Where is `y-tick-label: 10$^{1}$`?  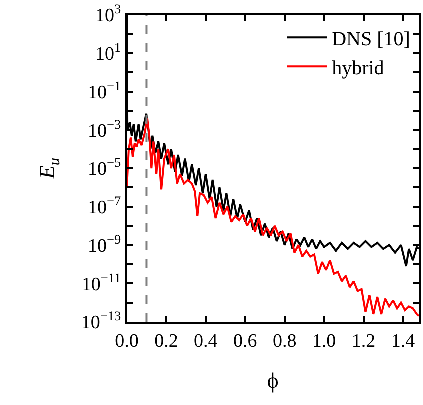 y-tick-label: 10$^{1}$ is located at coordinates (109, 53).